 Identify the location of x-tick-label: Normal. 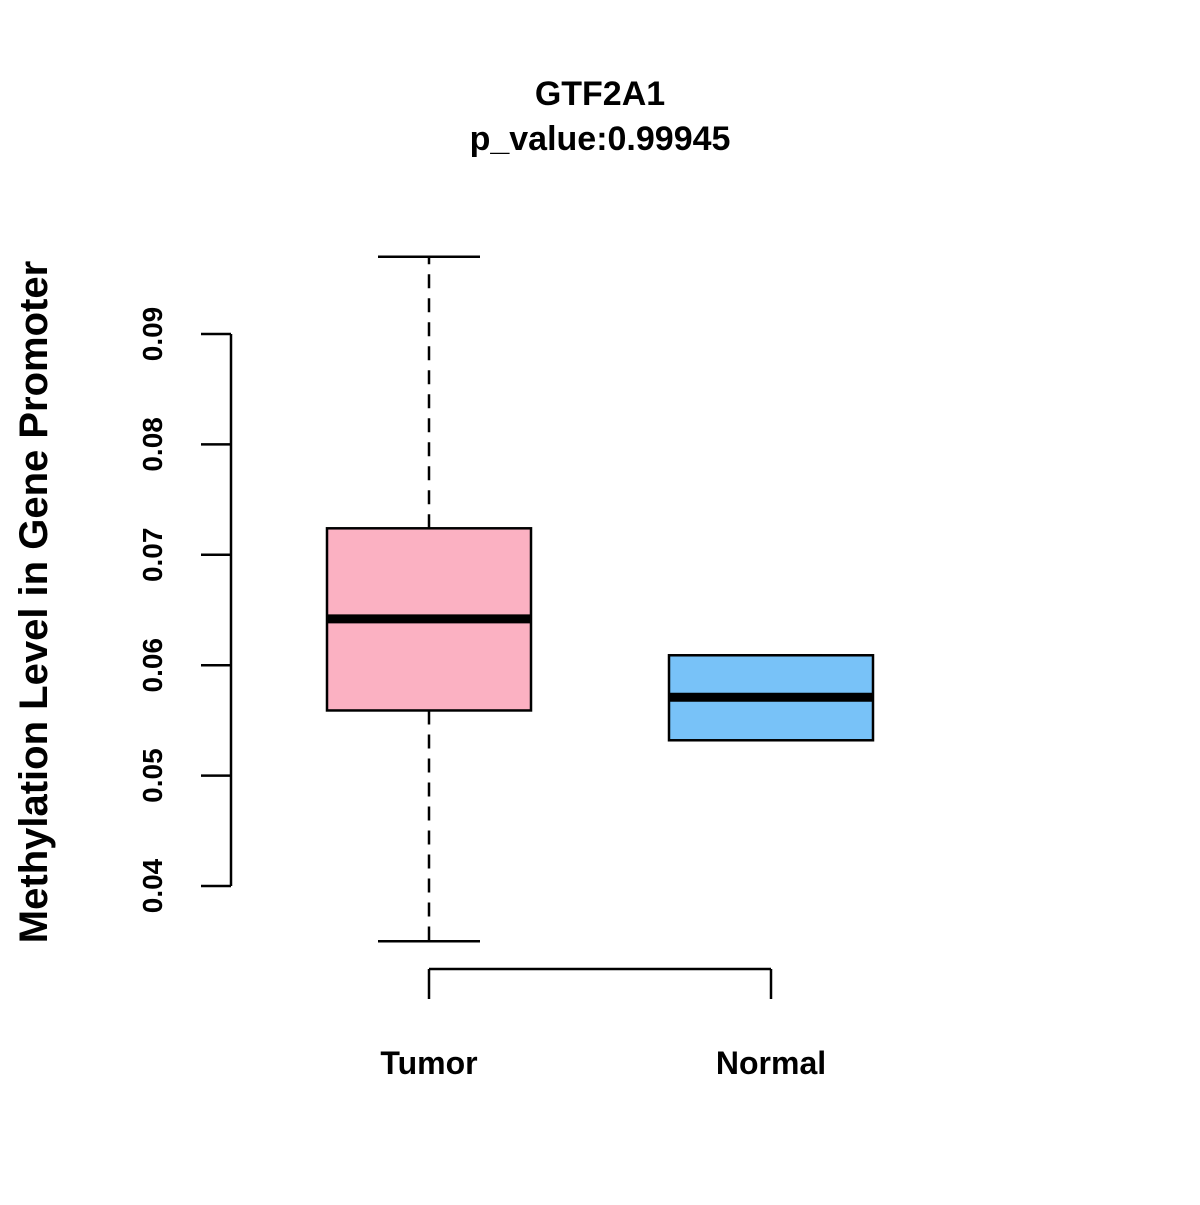
(771, 1063).